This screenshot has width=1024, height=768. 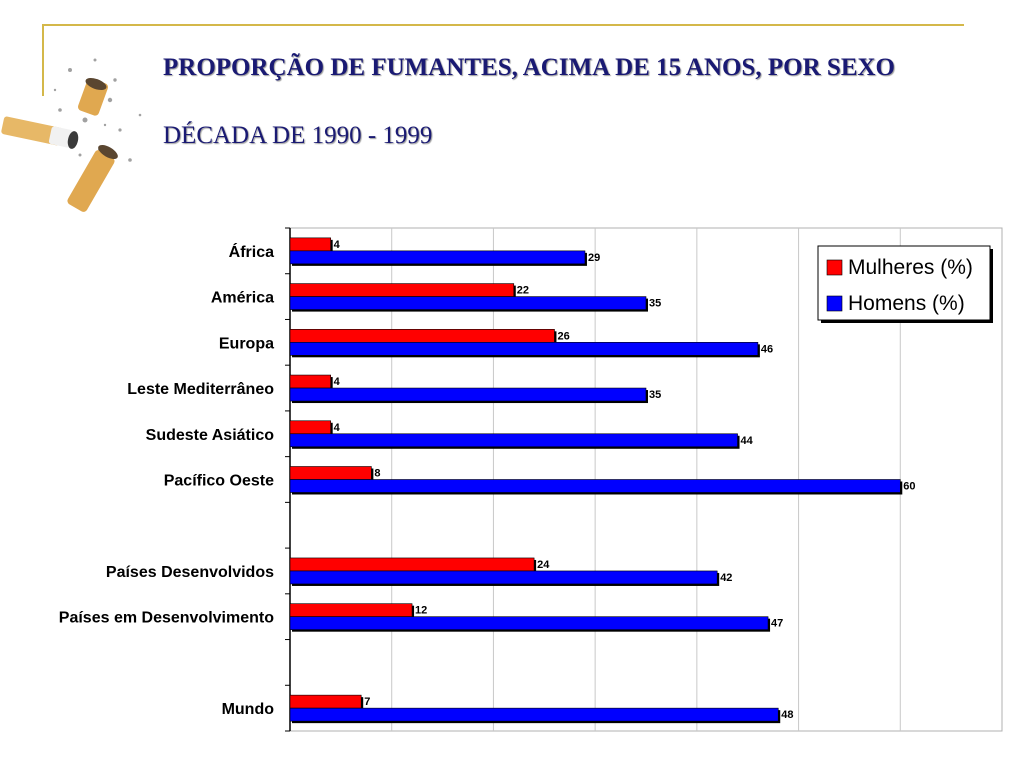 What do you see at coordinates (523, 291) in the screenshot?
I see `data-label: 22` at bounding box center [523, 291].